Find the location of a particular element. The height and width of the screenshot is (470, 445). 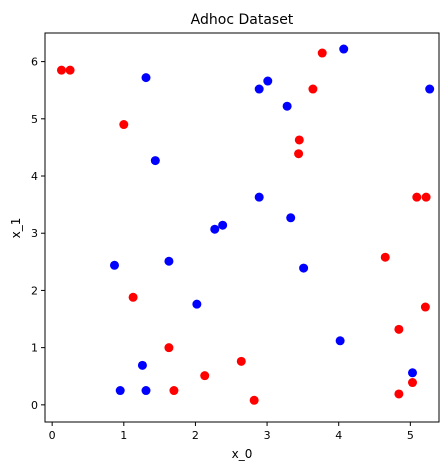

x-tick-label: 1 is located at coordinates (123, 435).